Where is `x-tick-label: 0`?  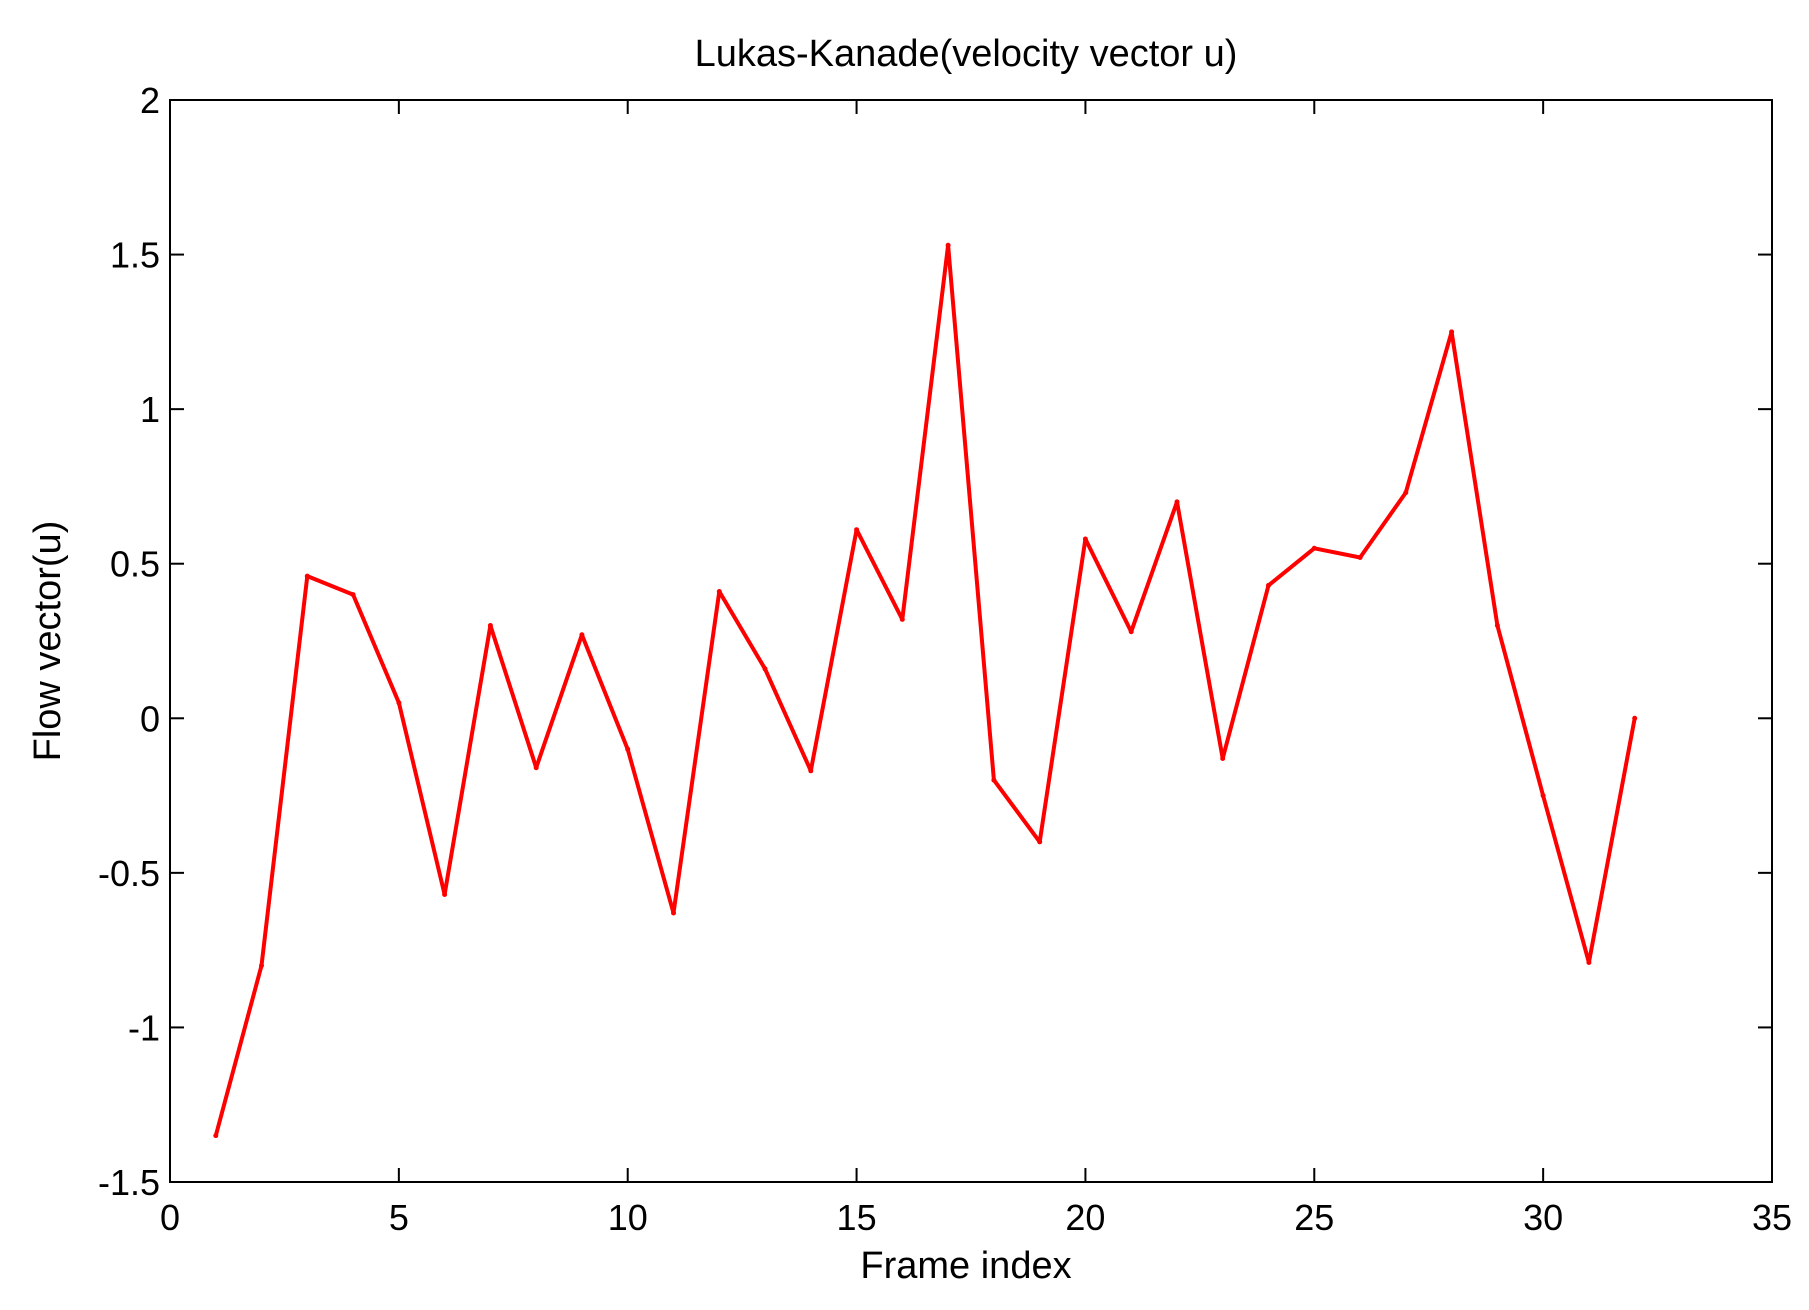 x-tick-label: 0 is located at coordinates (170, 1217).